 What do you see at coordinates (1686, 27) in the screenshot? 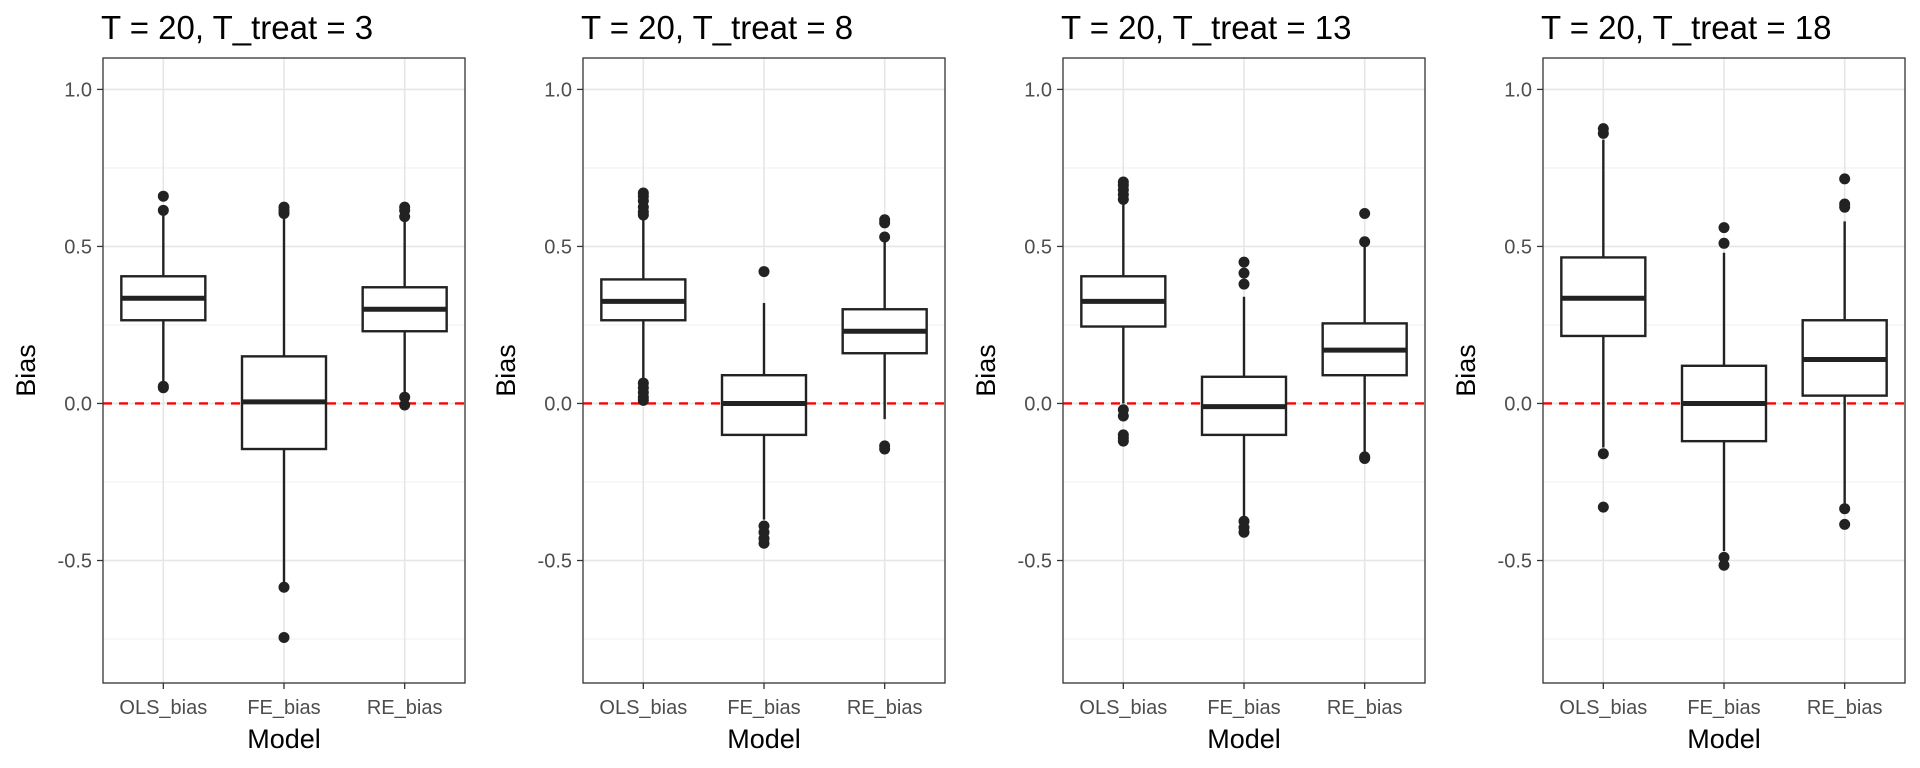
I see `panel-title: T = 20, T_treat = 18` at bounding box center [1686, 27].